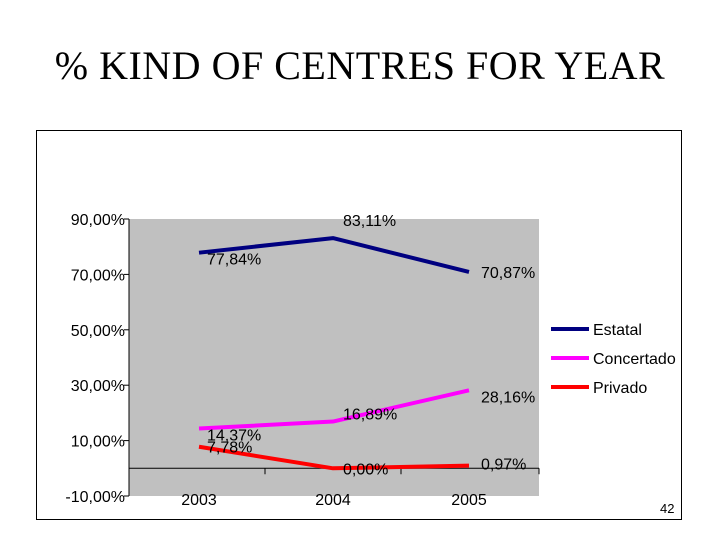 Image resolution: width=720 pixels, height=540 pixels. I want to click on x-tick-label: 2005, so click(469, 500).